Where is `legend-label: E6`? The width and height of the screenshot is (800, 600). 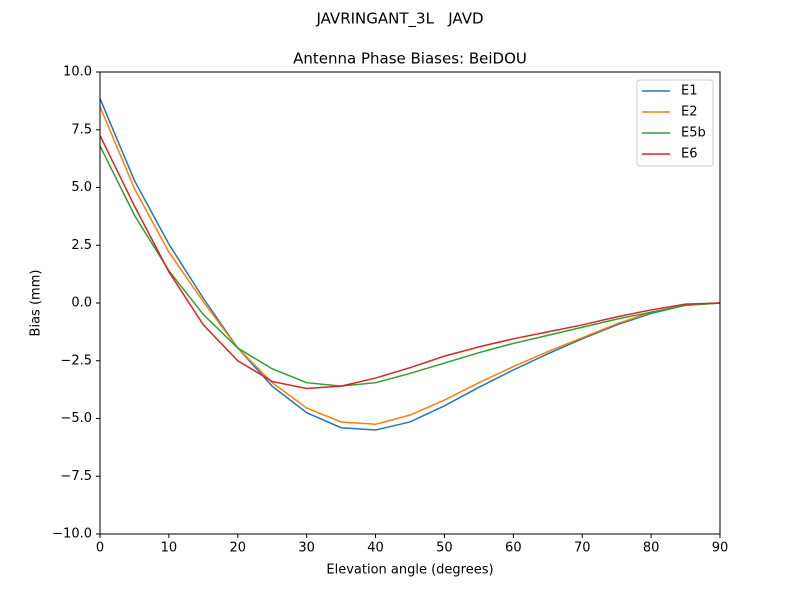 legend-label: E6 is located at coordinates (689, 154).